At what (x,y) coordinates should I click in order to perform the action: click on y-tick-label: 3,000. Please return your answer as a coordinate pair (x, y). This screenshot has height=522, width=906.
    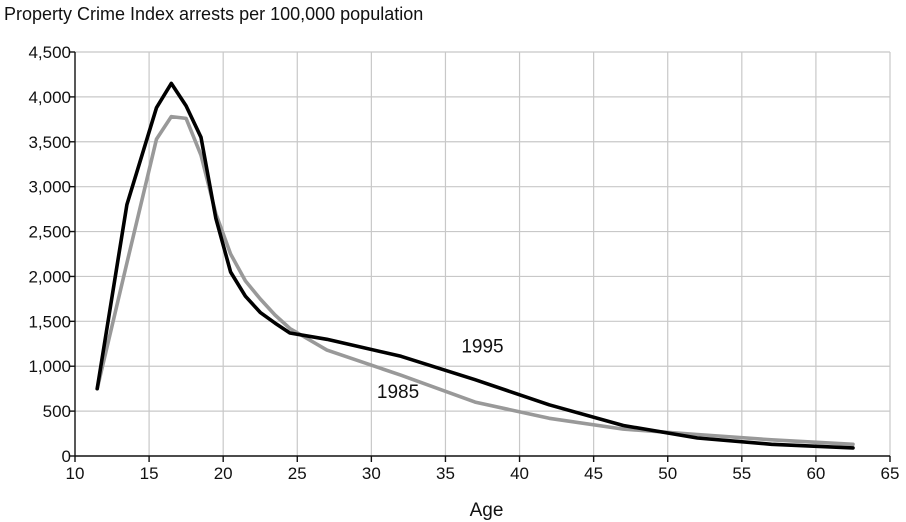
    Looking at the image, I should click on (49, 187).